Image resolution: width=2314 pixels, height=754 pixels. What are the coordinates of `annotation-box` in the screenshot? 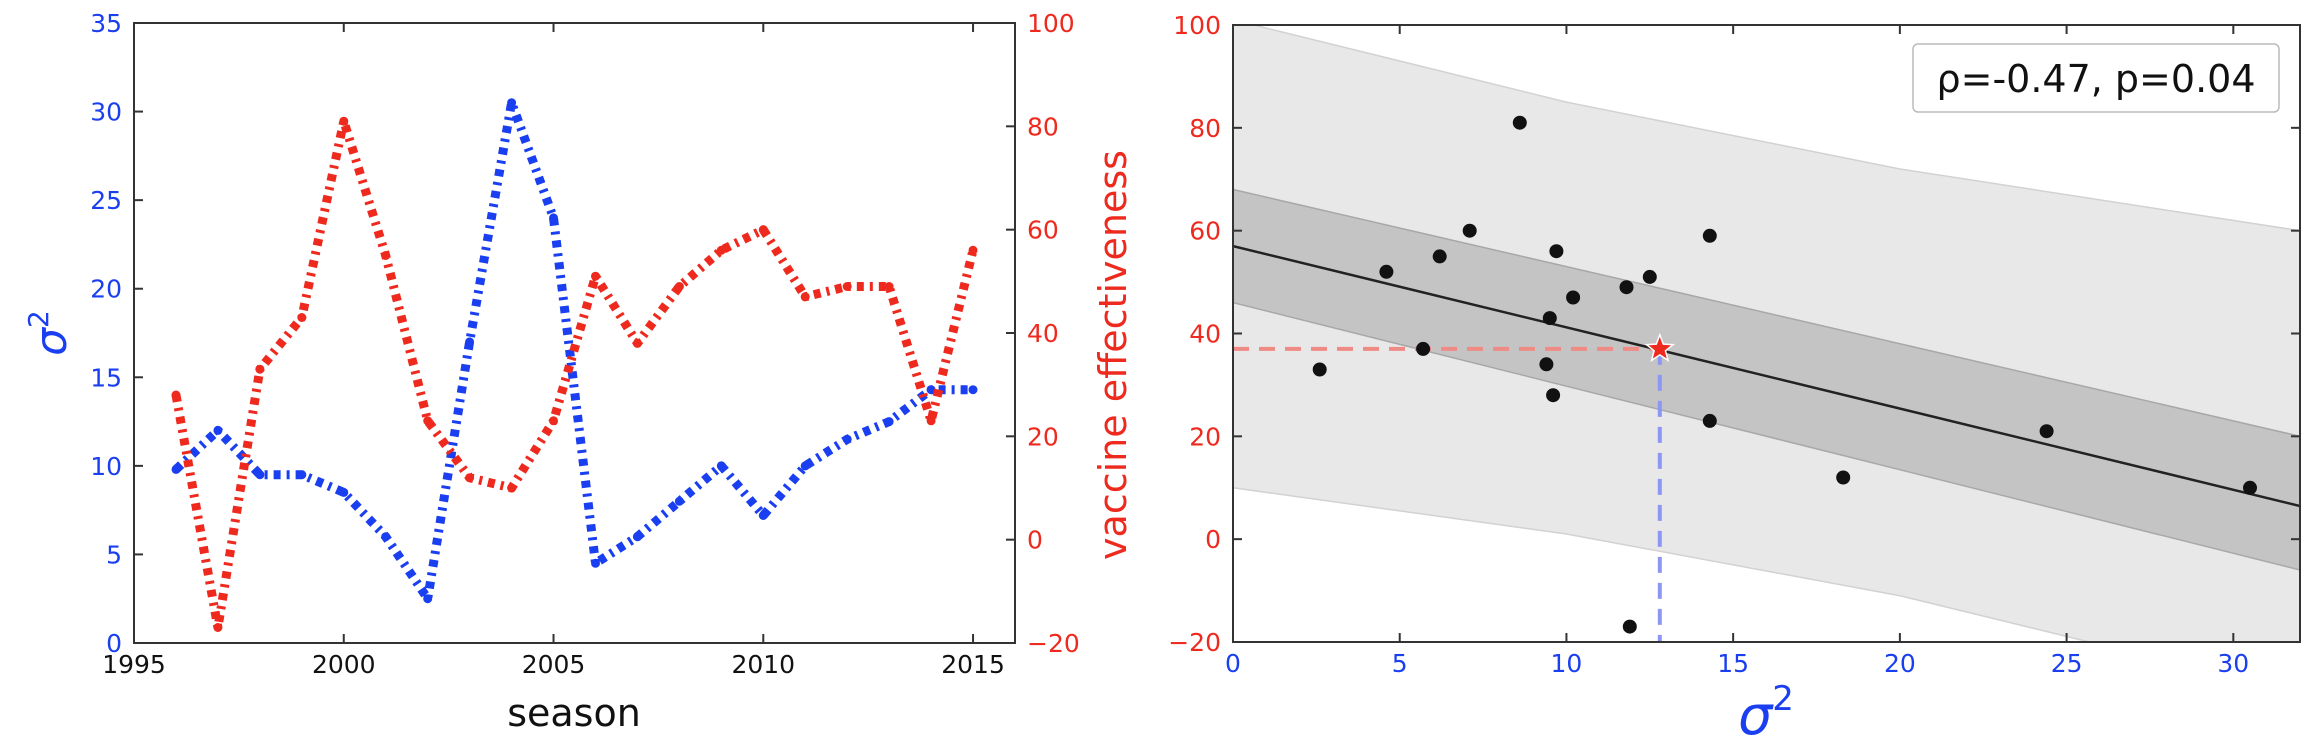 It's located at (2096, 78).